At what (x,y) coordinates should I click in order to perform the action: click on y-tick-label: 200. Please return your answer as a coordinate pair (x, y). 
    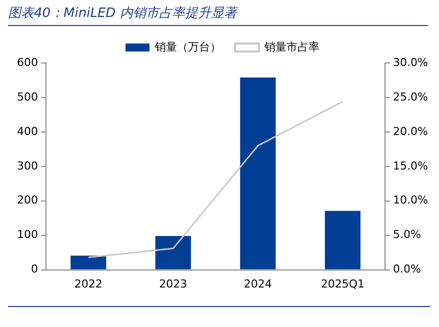
    Looking at the image, I should click on (27, 200).